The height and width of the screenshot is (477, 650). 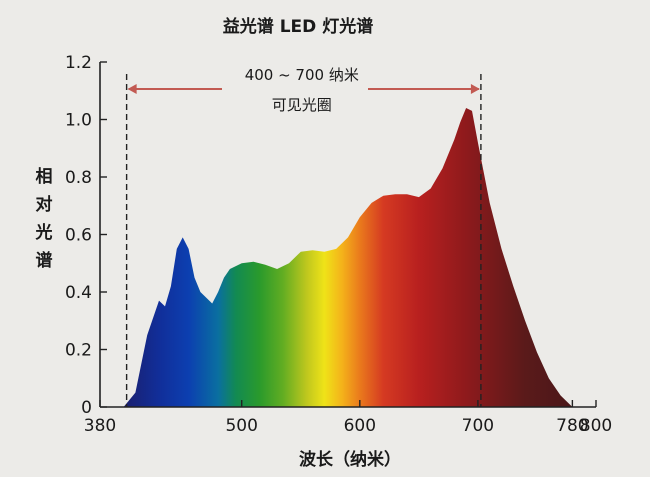 I want to click on y-axis-label-char: 光, so click(x=44, y=232).